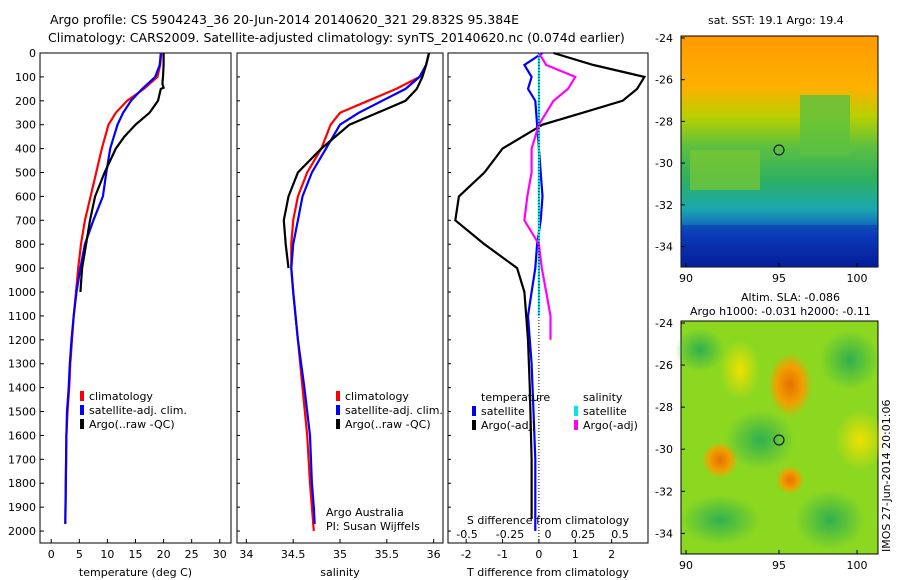  What do you see at coordinates (22, 388) in the screenshot?
I see `y-tick-label: 1400` at bounding box center [22, 388].